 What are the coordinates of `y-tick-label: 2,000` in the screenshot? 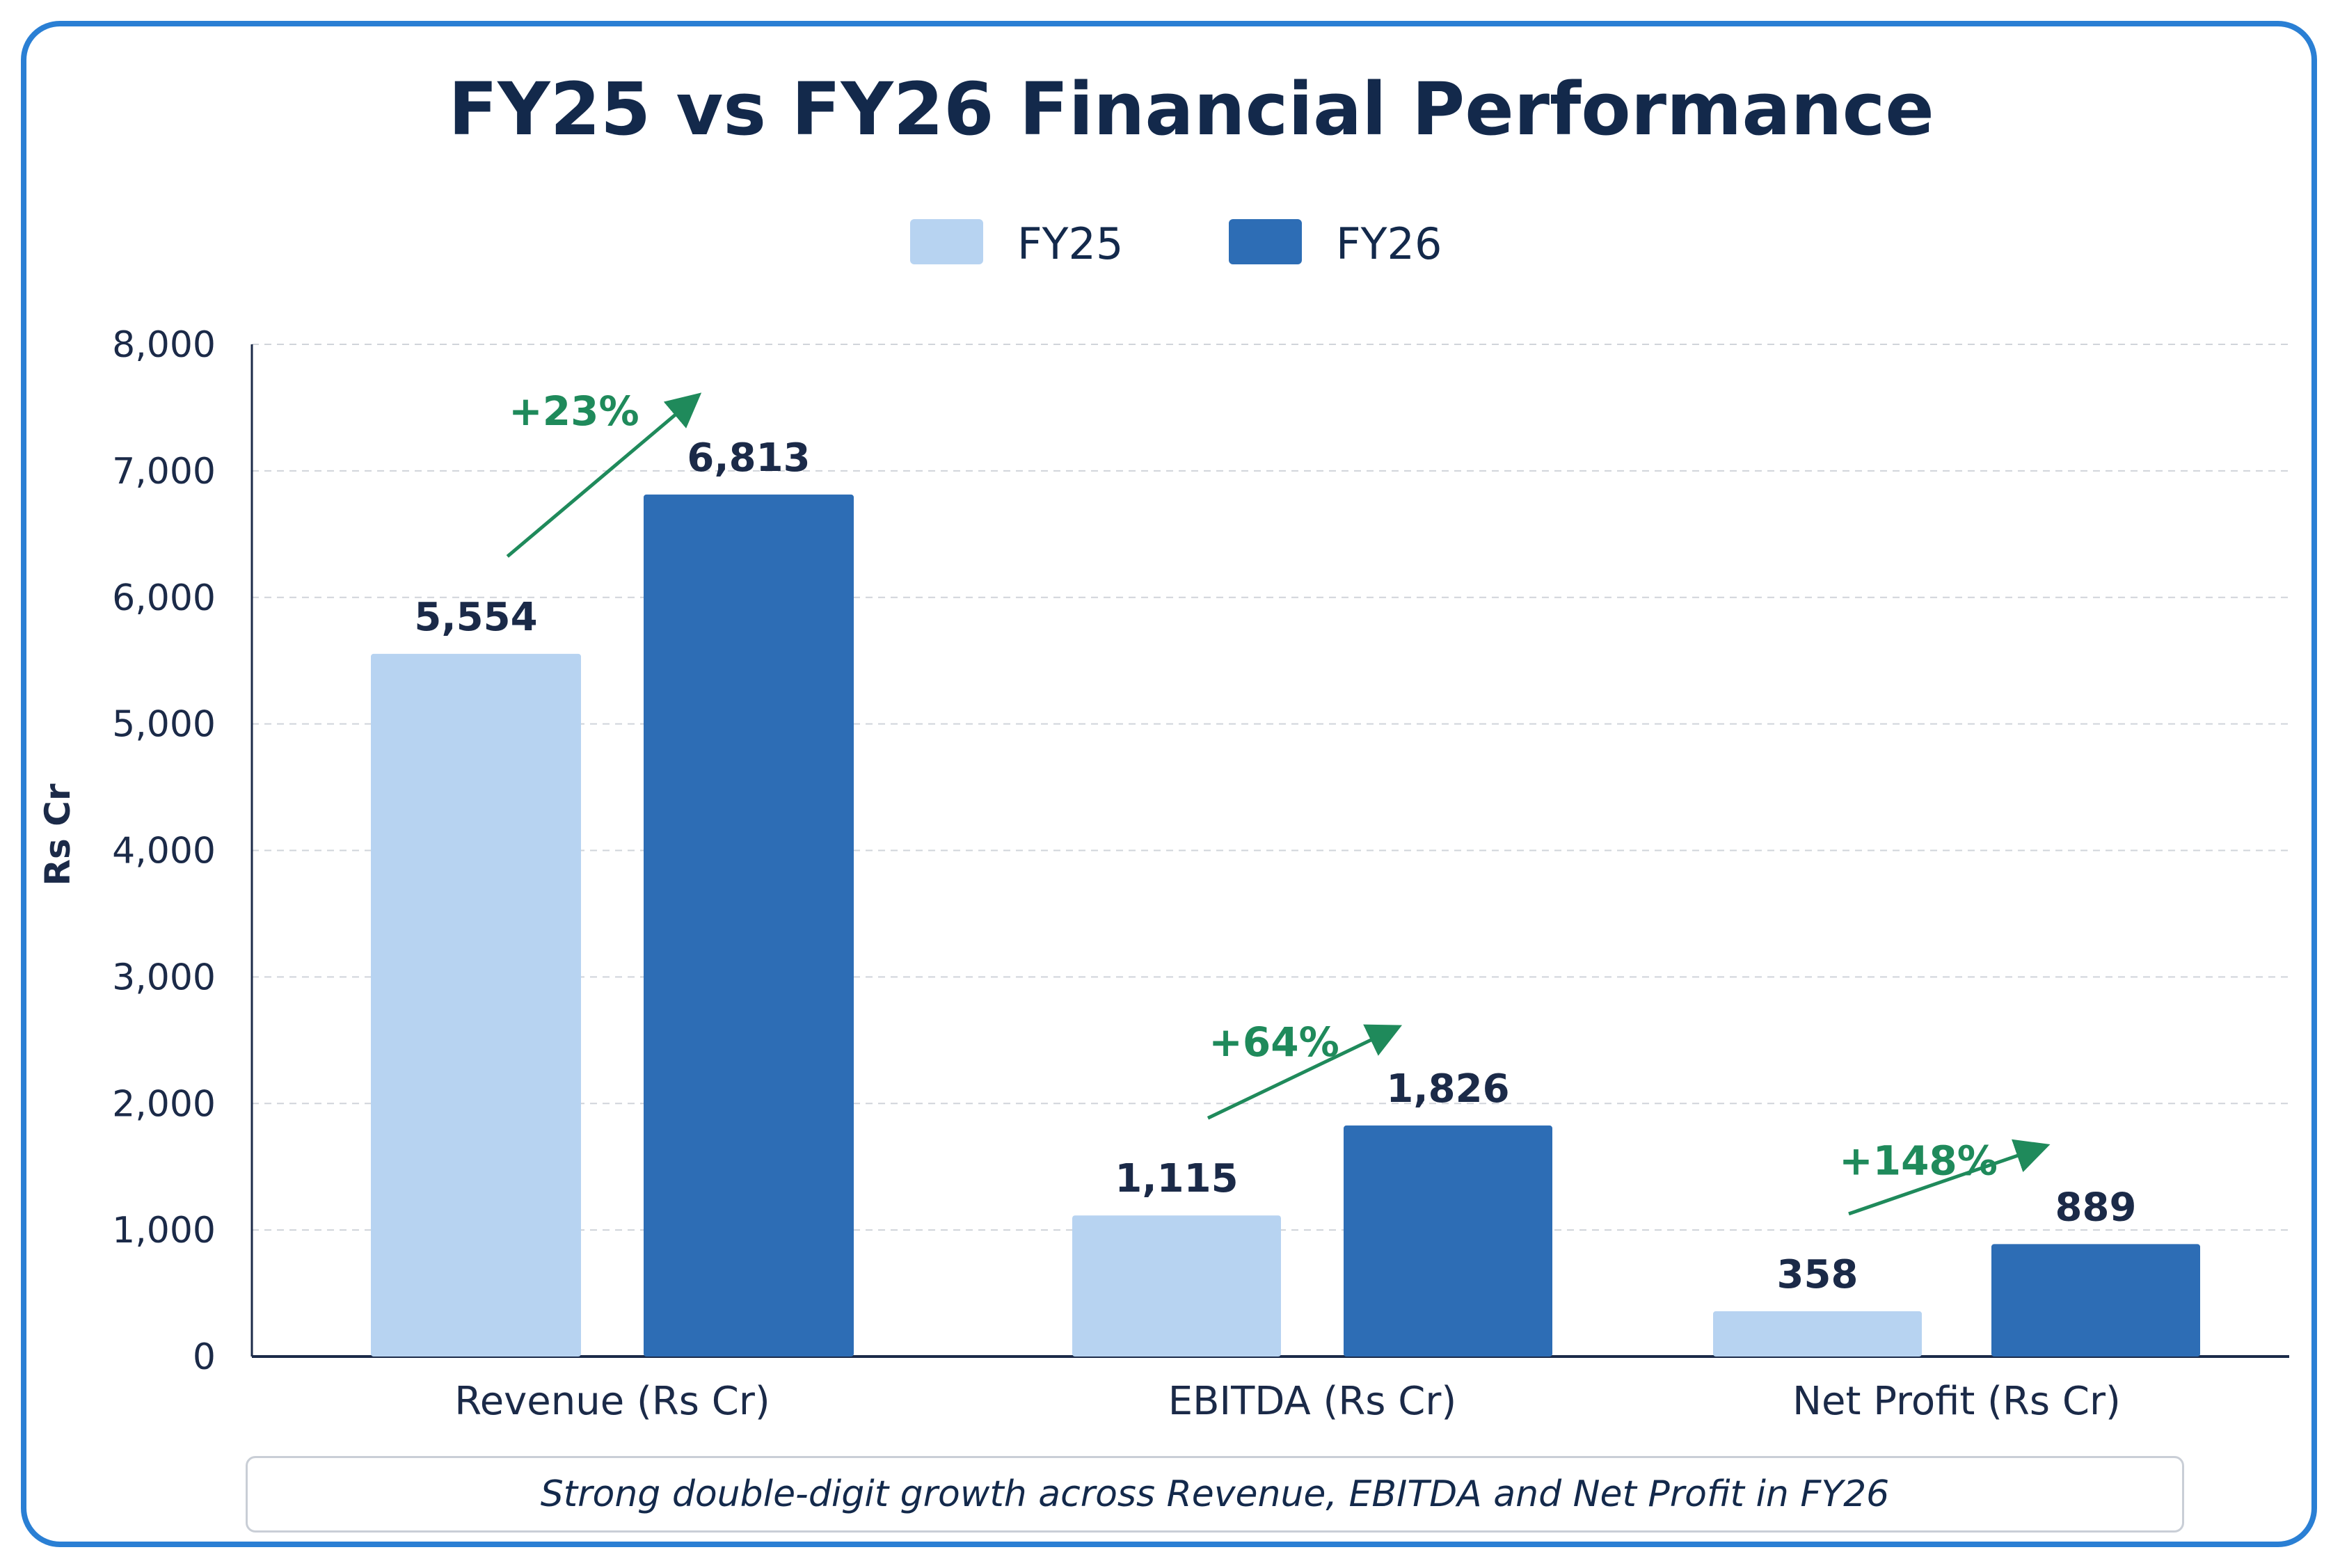 It's located at (164, 1104).